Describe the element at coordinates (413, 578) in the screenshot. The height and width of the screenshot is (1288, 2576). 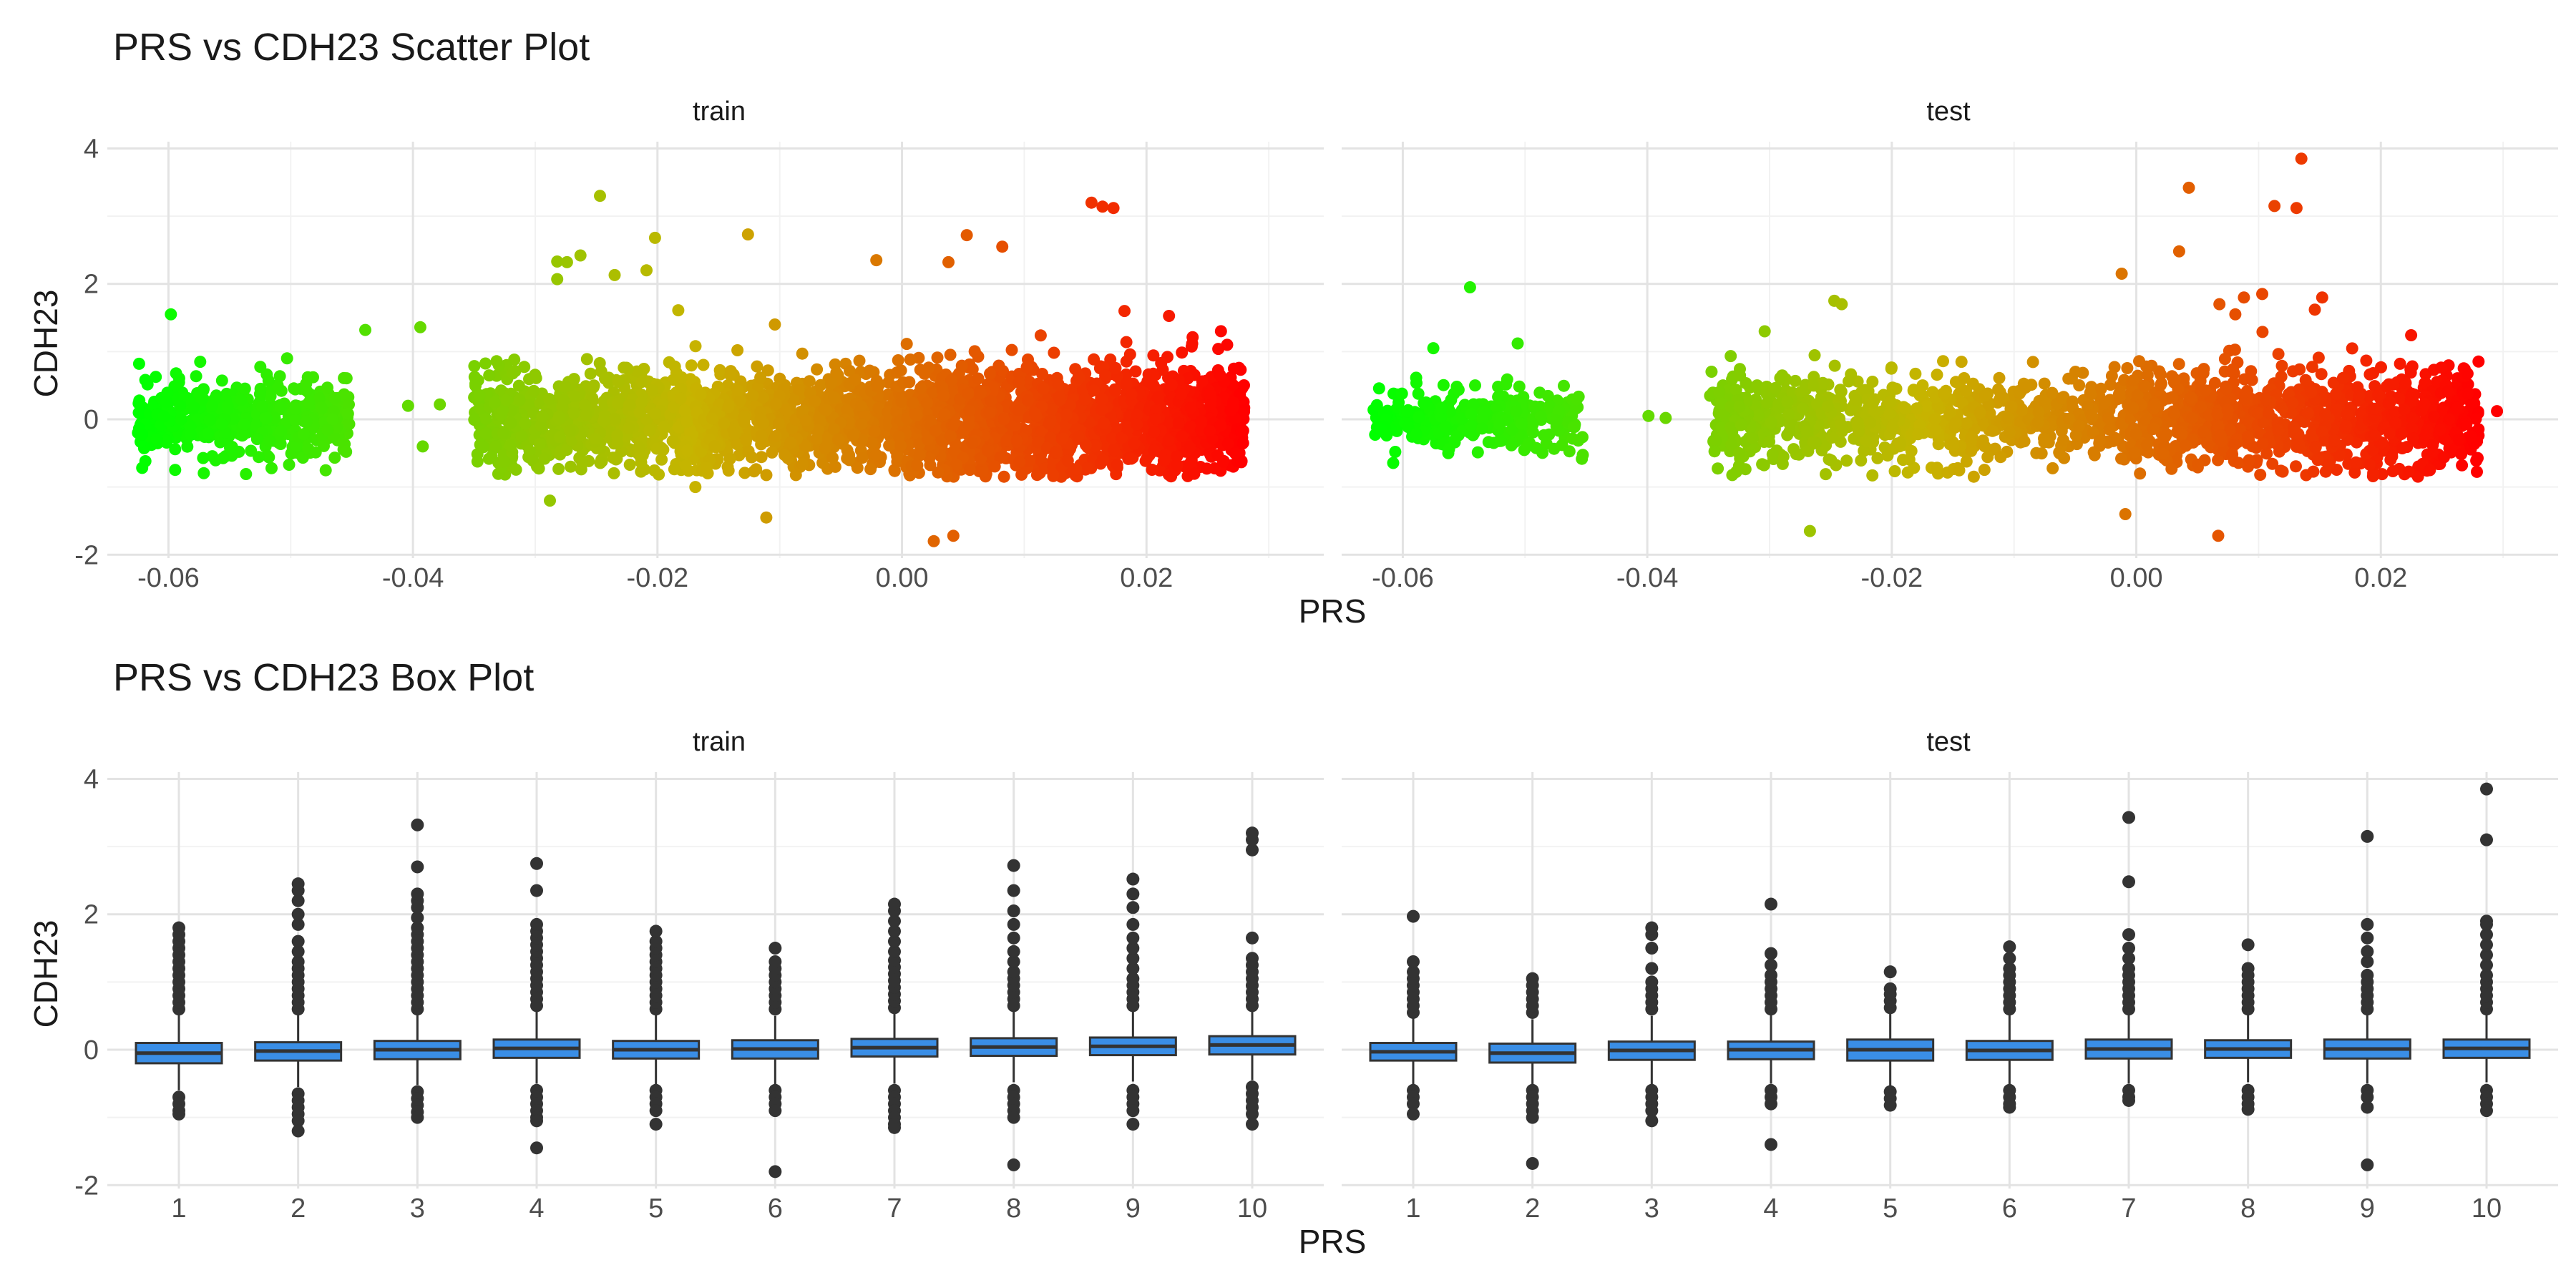
I see `scatter-x-tick-label: -0.04` at that location.